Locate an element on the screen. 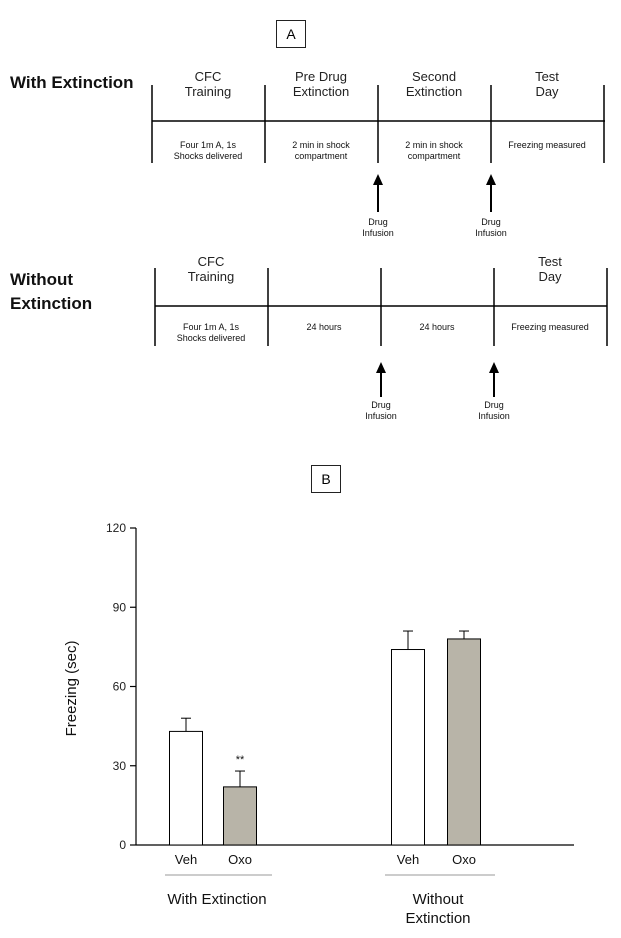 The image size is (621, 938). with-ext-drug-label-2: Drug Infusion is located at coordinates (491, 227).